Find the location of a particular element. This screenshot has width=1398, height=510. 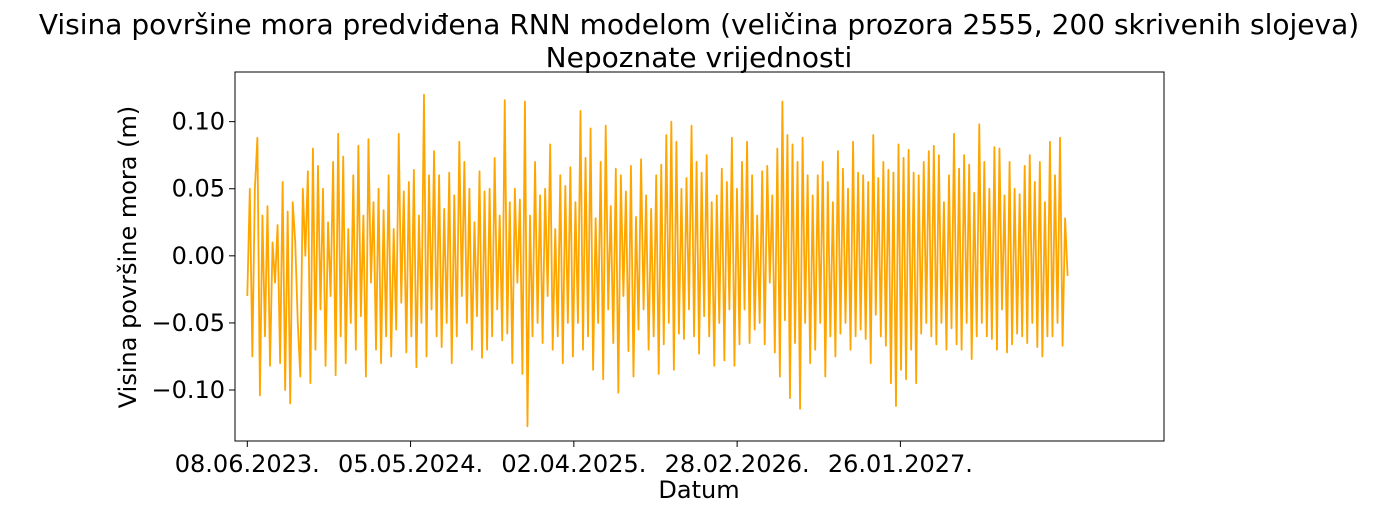

y-tick-label: 0.00 is located at coordinates (198, 256).